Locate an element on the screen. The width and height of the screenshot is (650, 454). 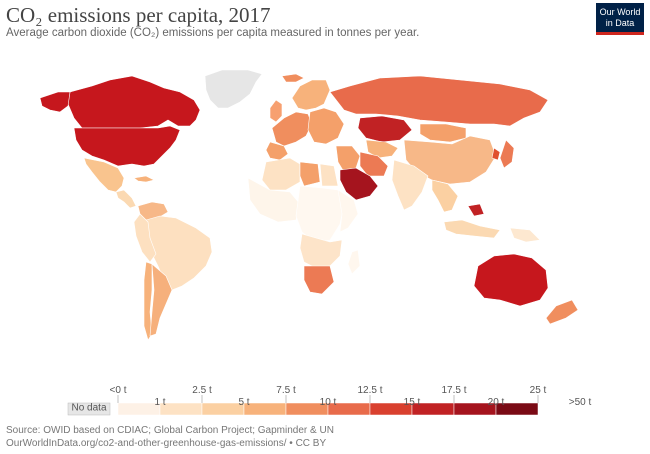
legend-tick-label: 12.5 t is located at coordinates (369, 390).